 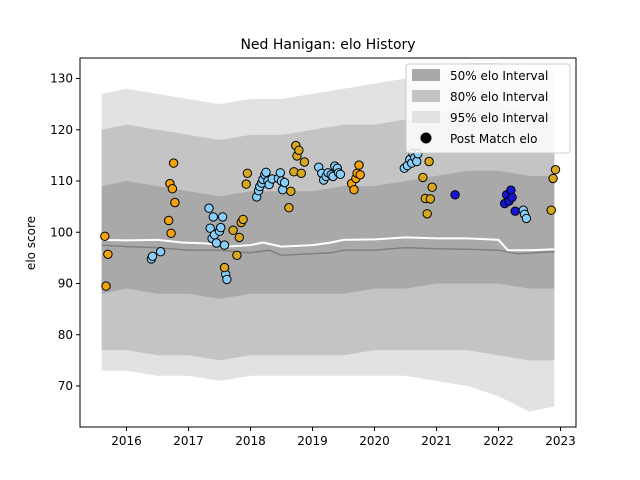 What do you see at coordinates (61, 181) in the screenshot?
I see `y-tick-label: 110` at bounding box center [61, 181].